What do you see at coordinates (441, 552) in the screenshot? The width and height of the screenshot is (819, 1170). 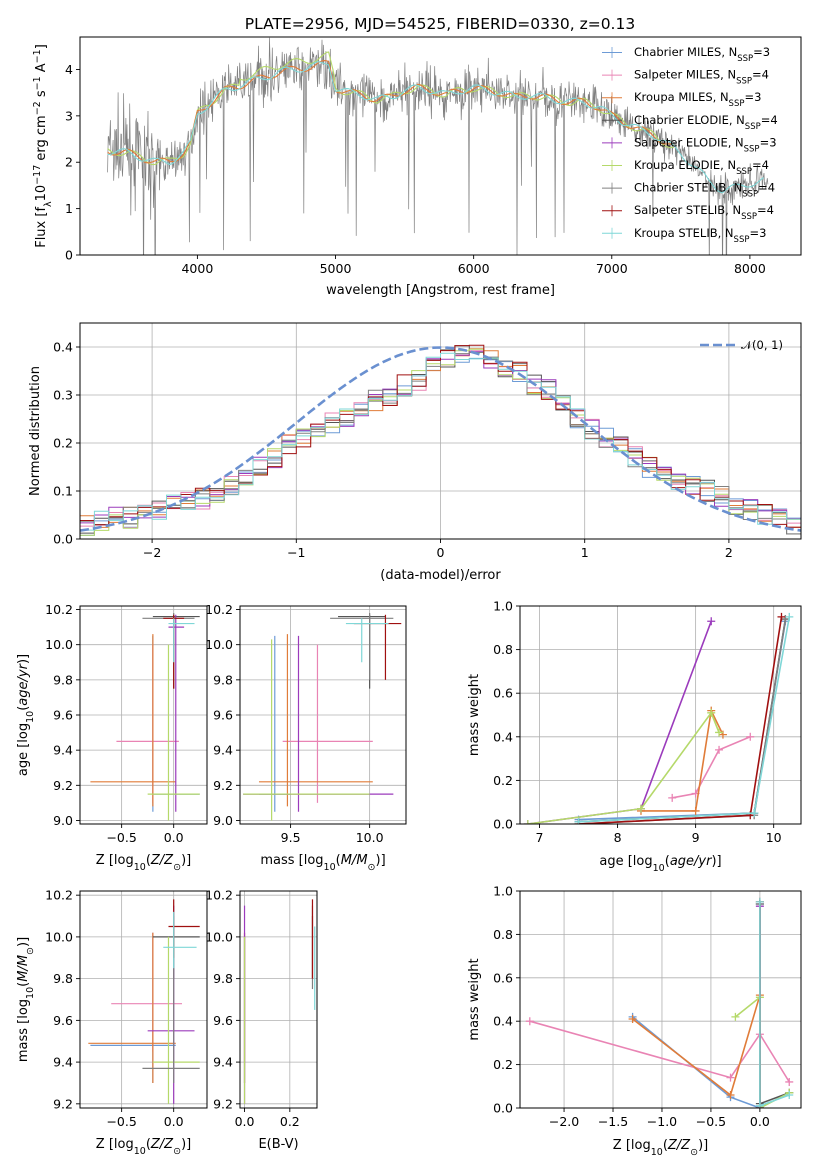 I see `x-tick-label: 0` at bounding box center [441, 552].